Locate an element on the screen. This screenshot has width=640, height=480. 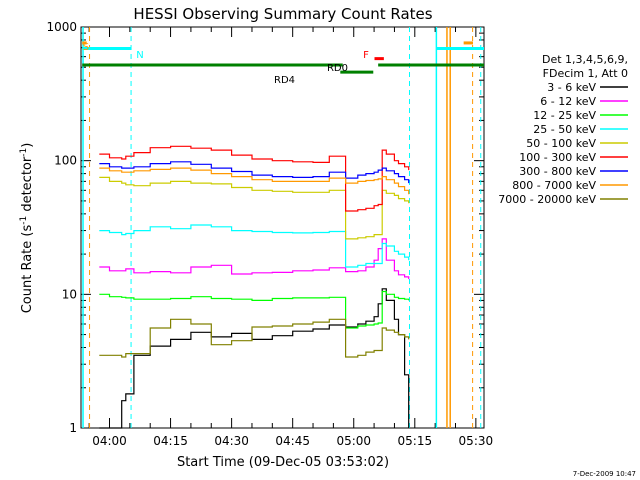
y-axis-label-mid: detector is located at coordinates (27, 186).